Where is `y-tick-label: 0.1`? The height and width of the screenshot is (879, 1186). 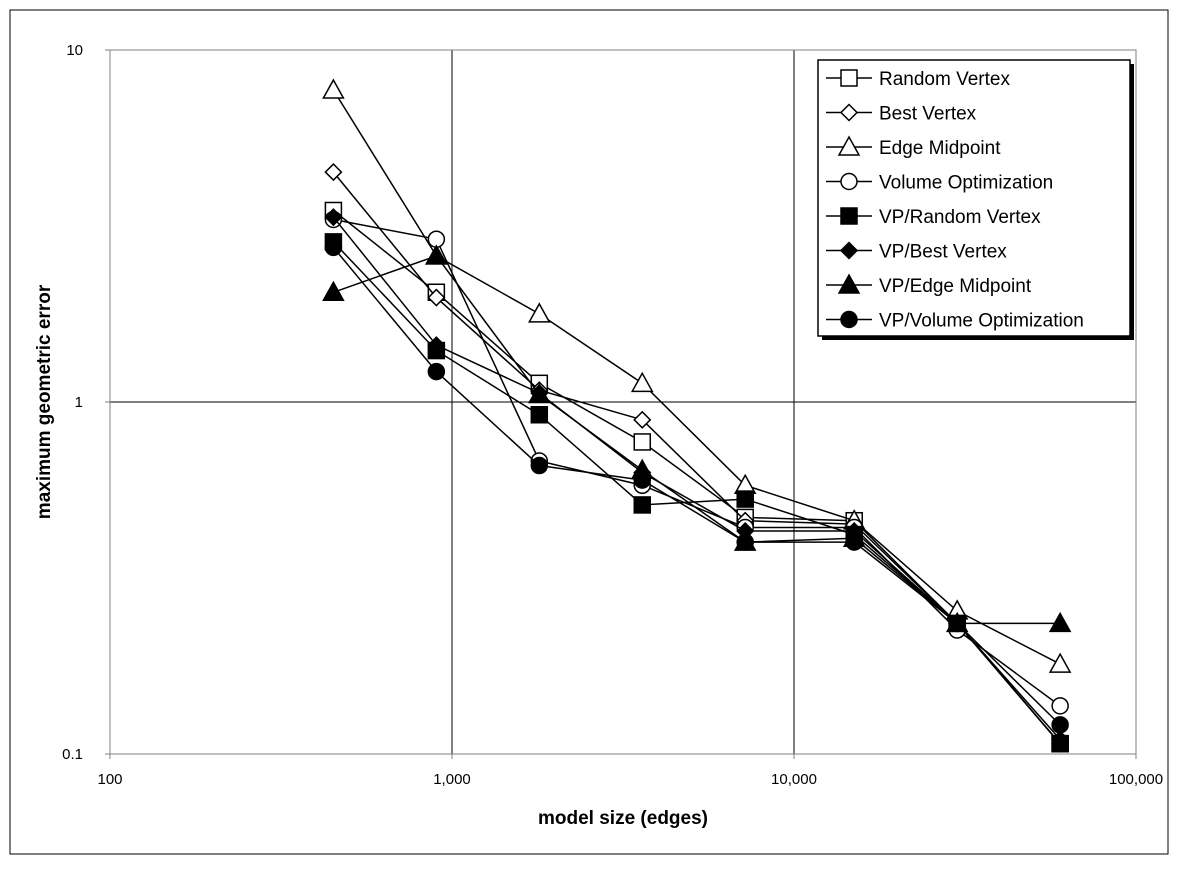 y-tick-label: 0.1 is located at coordinates (72, 754).